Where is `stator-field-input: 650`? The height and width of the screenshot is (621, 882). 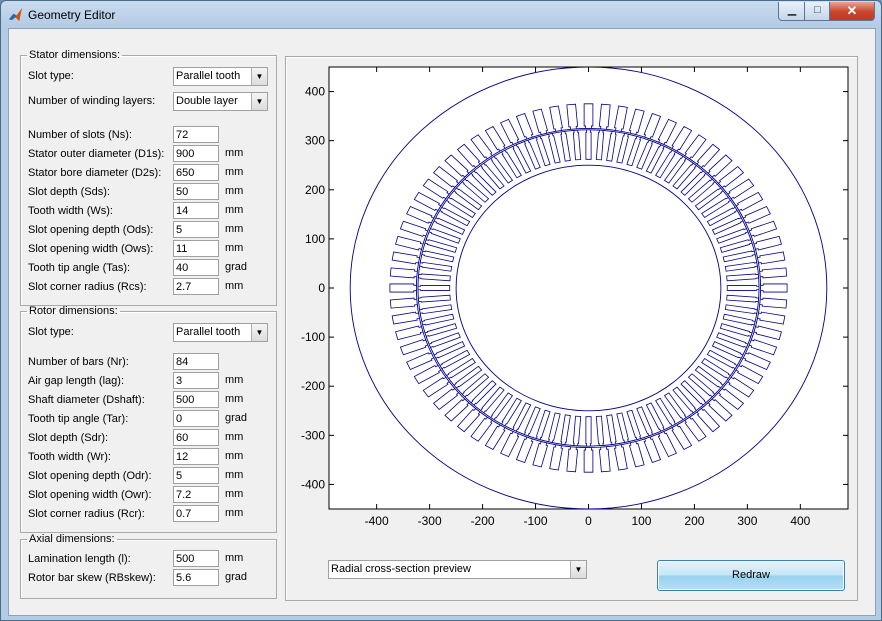
stator-field-input: 650 is located at coordinates (196, 172).